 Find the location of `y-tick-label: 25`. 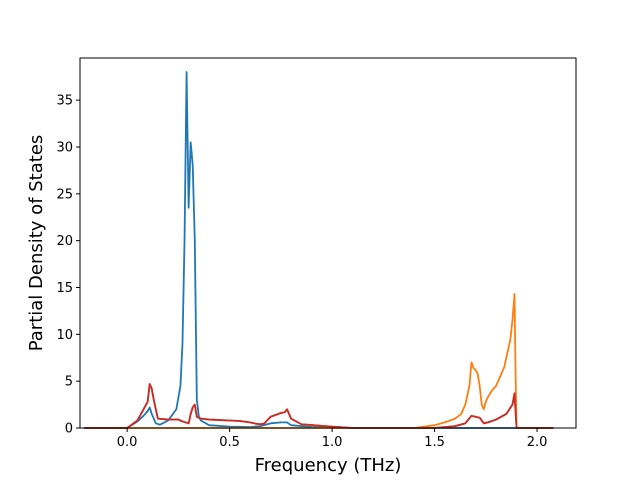

y-tick-label: 25 is located at coordinates (64, 194).